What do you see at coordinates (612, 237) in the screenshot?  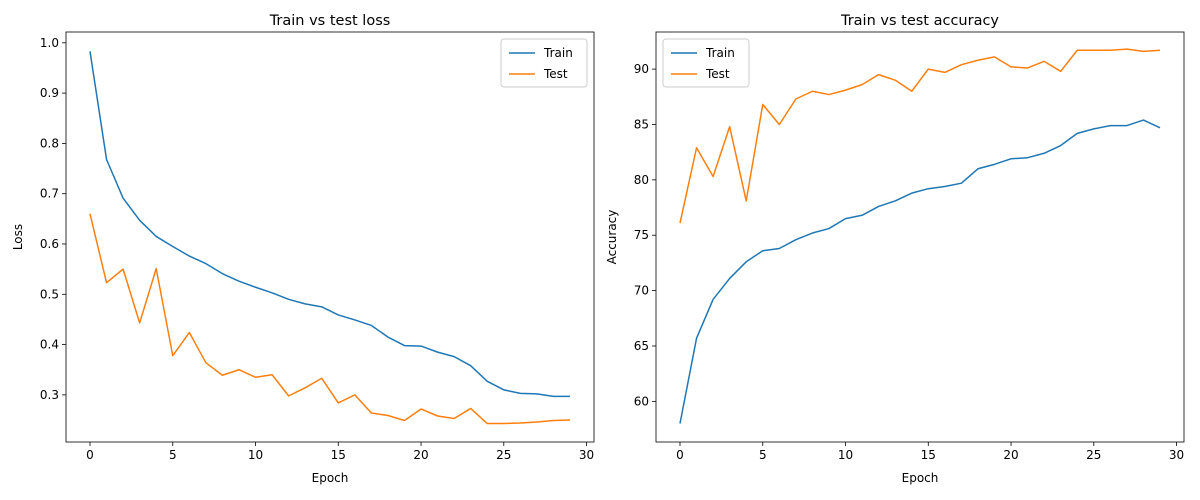 I see `y-axis-label: Accuracy` at bounding box center [612, 237].